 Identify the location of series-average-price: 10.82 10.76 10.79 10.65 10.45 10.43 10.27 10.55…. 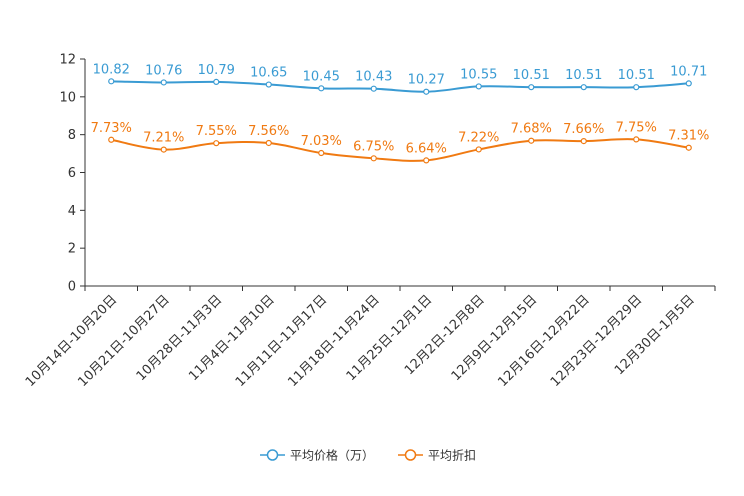
(400, 78).